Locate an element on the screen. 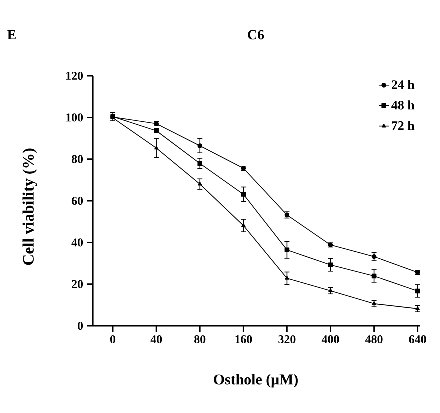  x-tick-label: 640 is located at coordinates (417, 339).